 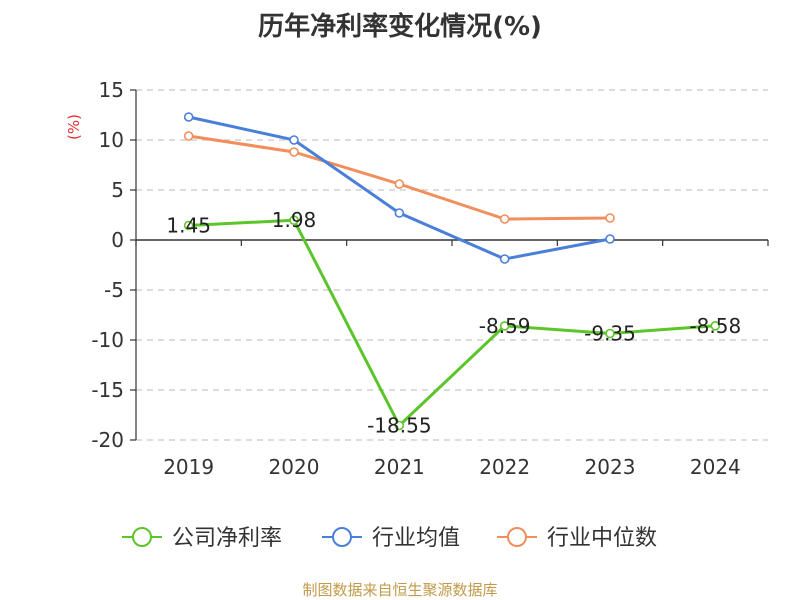 What do you see at coordinates (416, 538) in the screenshot?
I see `legend-label: 行业均值` at bounding box center [416, 538].